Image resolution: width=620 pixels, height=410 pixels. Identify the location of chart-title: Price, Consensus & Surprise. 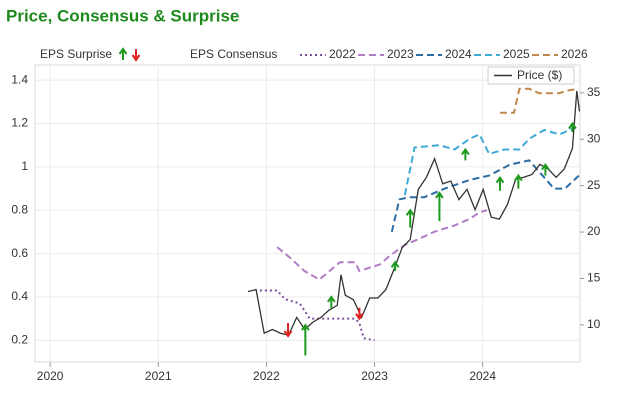
(122, 15).